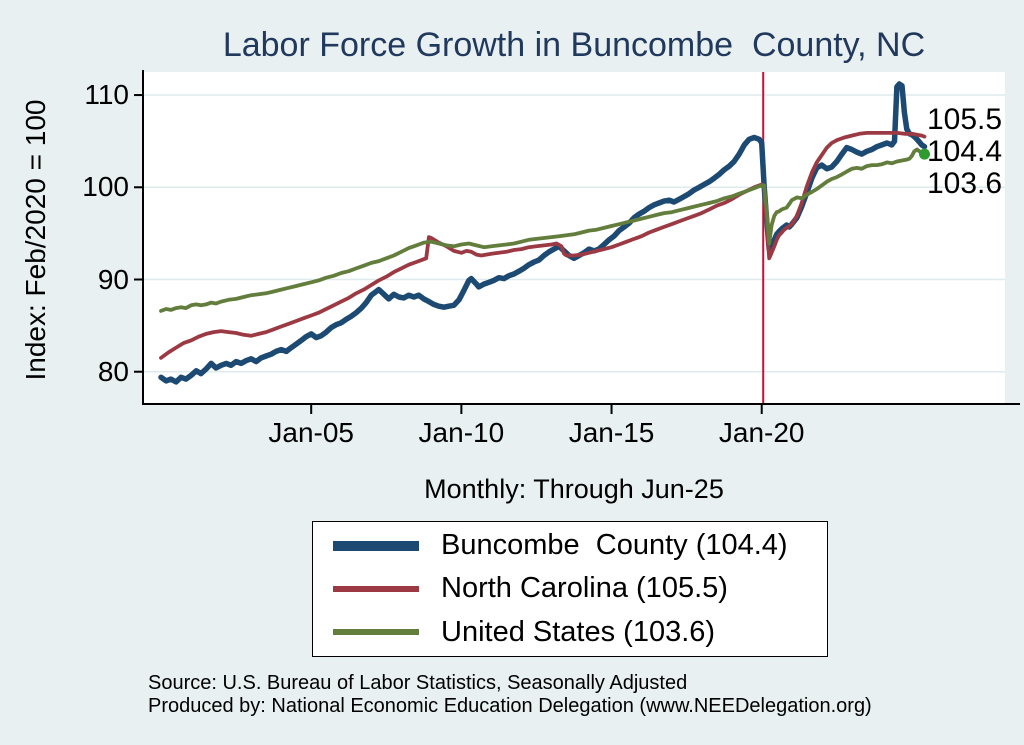 The width and height of the screenshot is (1024, 745). What do you see at coordinates (311, 432) in the screenshot?
I see `x-tick-label-Jan-05: Jan-05` at bounding box center [311, 432].